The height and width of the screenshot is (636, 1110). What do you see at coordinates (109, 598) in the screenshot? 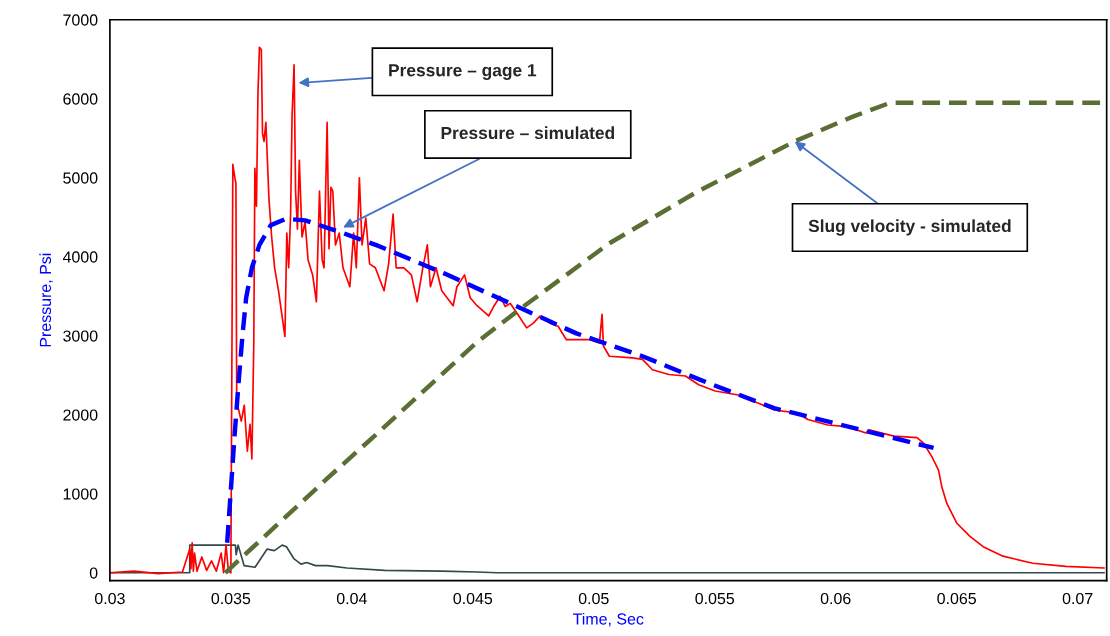
I see `x-tick-label: 0.03` at bounding box center [109, 598].